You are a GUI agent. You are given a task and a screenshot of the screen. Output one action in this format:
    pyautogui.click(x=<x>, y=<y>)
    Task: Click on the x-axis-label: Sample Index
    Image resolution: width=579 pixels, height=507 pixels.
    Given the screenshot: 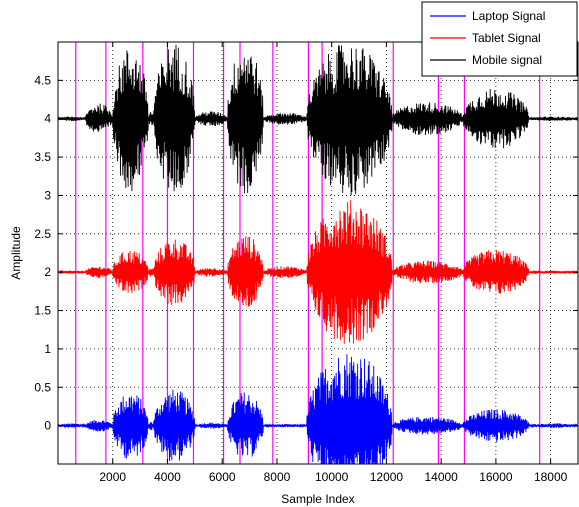 What is the action you would take?
    pyautogui.click(x=317, y=499)
    